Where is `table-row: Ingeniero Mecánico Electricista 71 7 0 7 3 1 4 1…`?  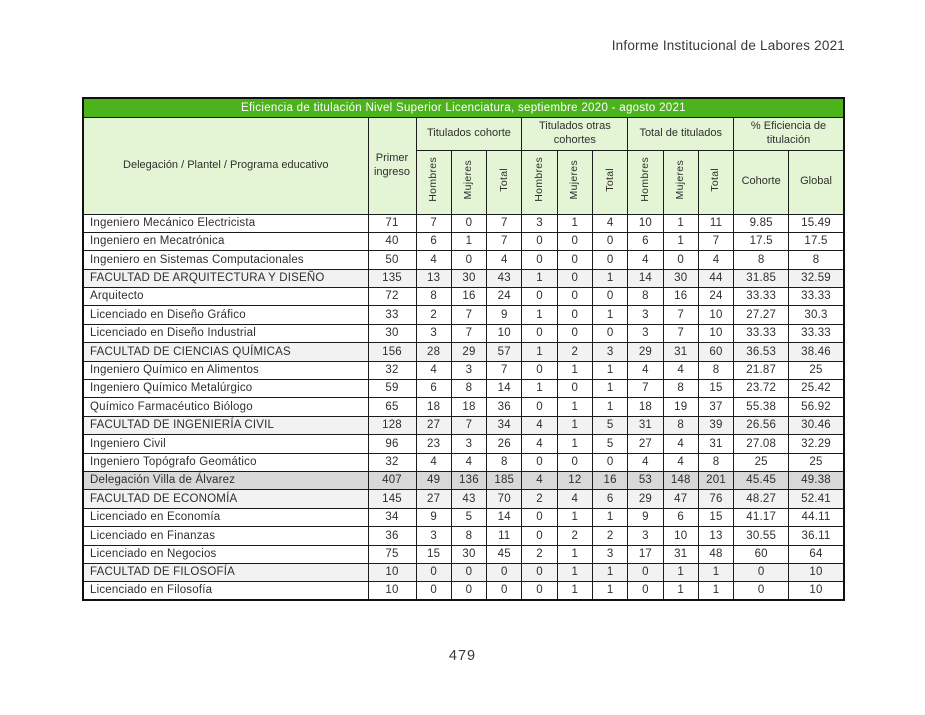
table-row: Ingeniero Mecánico Electricista 71 7 0 7 3 1 4 1… is located at coordinates (463, 223).